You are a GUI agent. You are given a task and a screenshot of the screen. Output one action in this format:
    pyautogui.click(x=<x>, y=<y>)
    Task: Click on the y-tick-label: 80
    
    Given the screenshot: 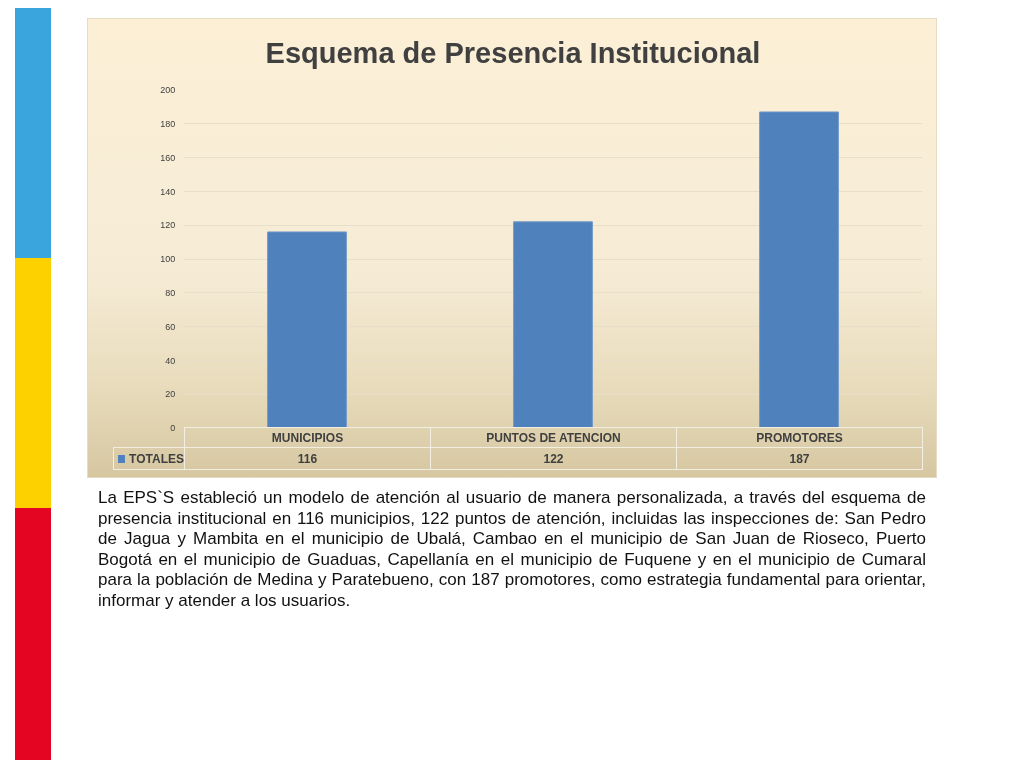 What is the action you would take?
    pyautogui.click(x=170, y=292)
    